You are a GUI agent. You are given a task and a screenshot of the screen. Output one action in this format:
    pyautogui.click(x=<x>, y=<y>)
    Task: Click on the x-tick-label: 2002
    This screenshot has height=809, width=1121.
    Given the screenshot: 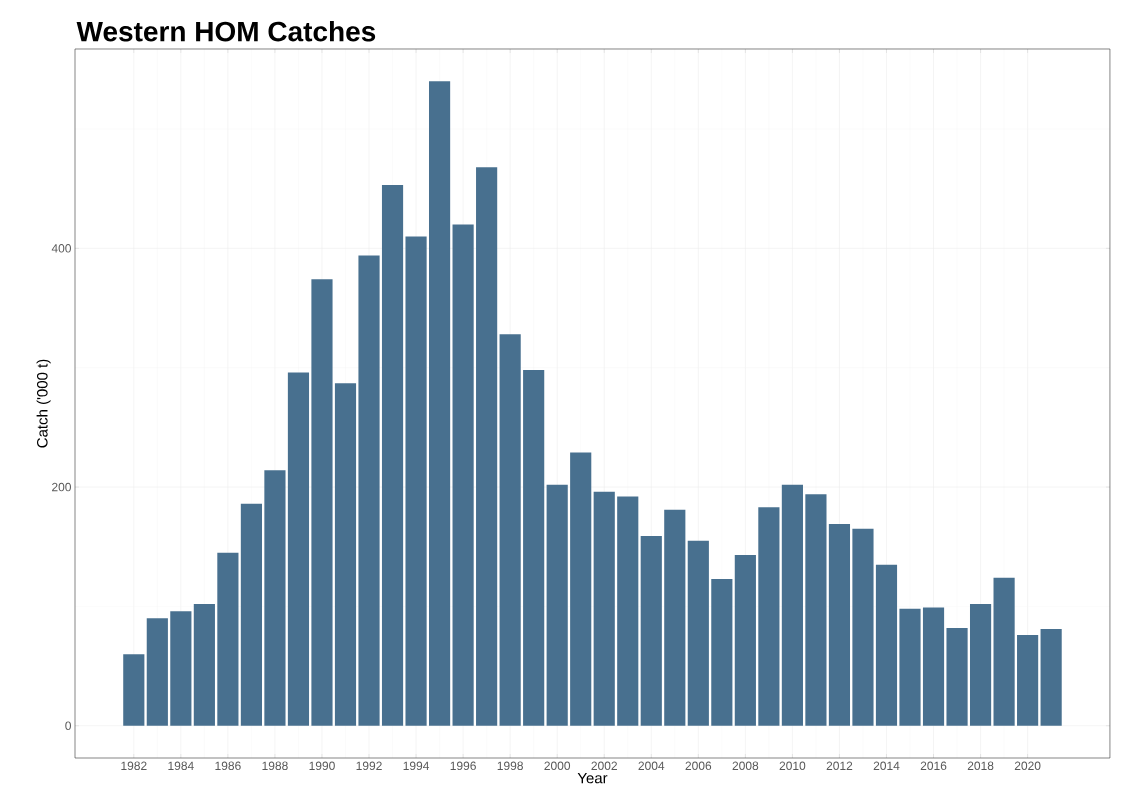 What is the action you would take?
    pyautogui.click(x=604, y=766)
    